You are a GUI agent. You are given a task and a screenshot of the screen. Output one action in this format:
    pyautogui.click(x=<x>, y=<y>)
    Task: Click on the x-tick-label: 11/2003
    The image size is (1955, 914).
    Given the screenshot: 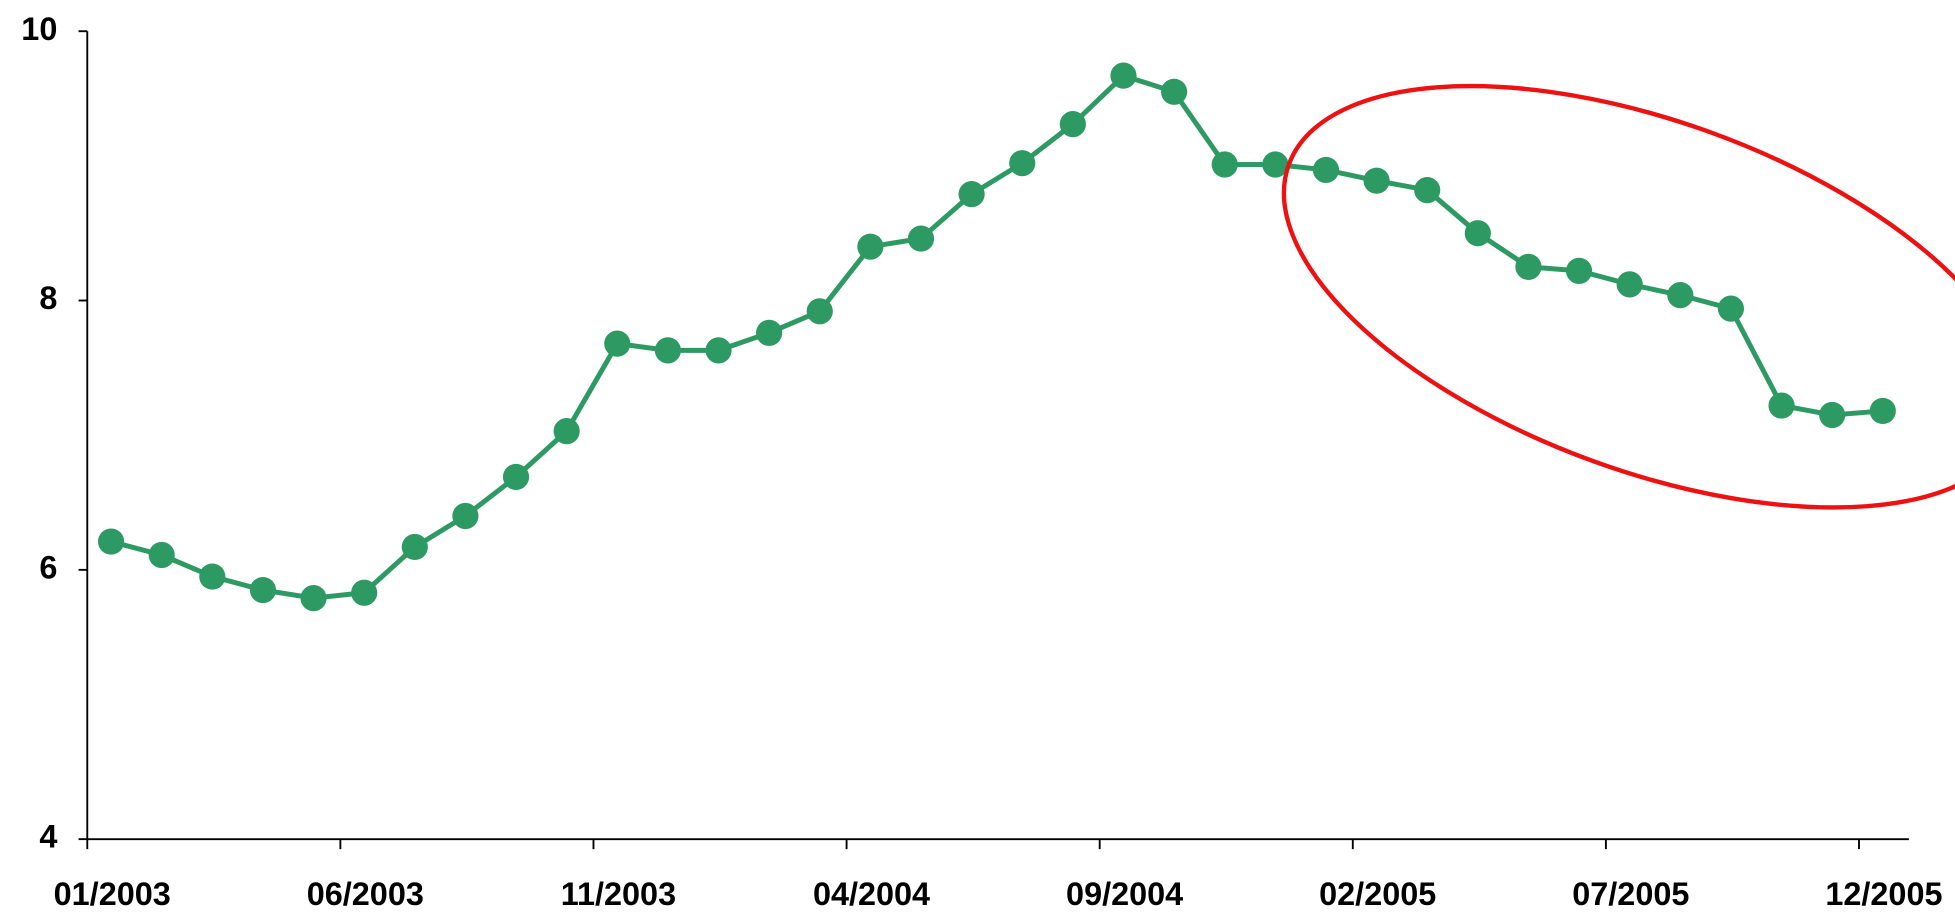 What is the action you would take?
    pyautogui.click(x=618, y=894)
    